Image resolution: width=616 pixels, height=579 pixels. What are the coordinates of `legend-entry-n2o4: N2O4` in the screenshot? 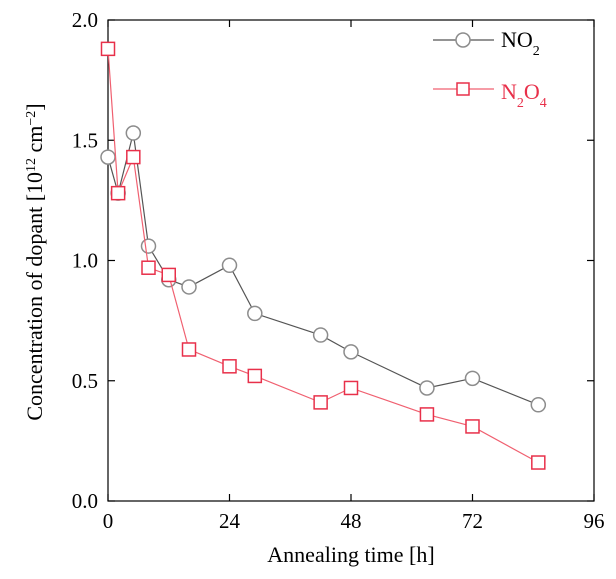 It's located at (490, 95).